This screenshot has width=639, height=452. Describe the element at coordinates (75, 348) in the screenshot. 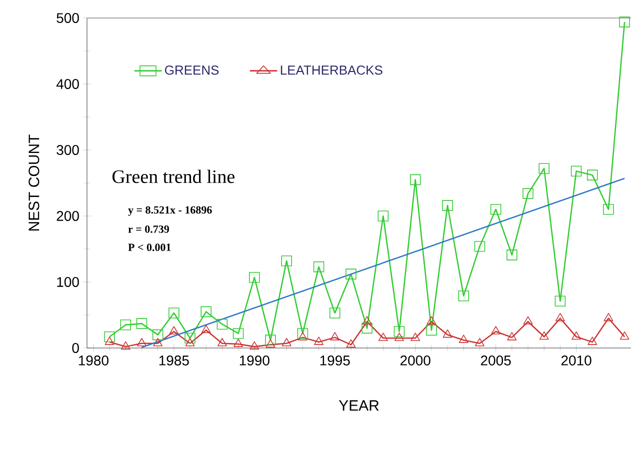

I see `y-tick-label: 0` at that location.